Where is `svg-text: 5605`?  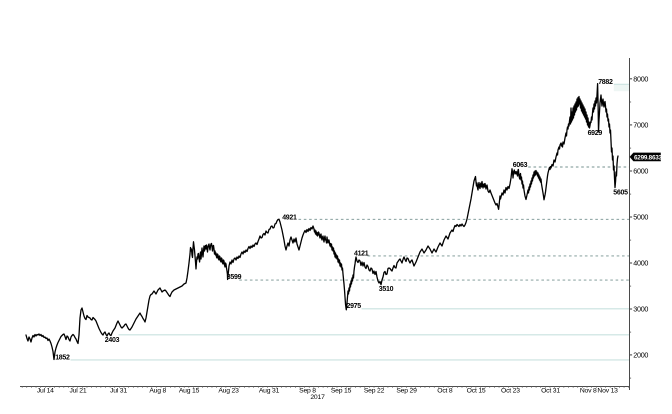 svg-text: 5605 is located at coordinates (620, 193).